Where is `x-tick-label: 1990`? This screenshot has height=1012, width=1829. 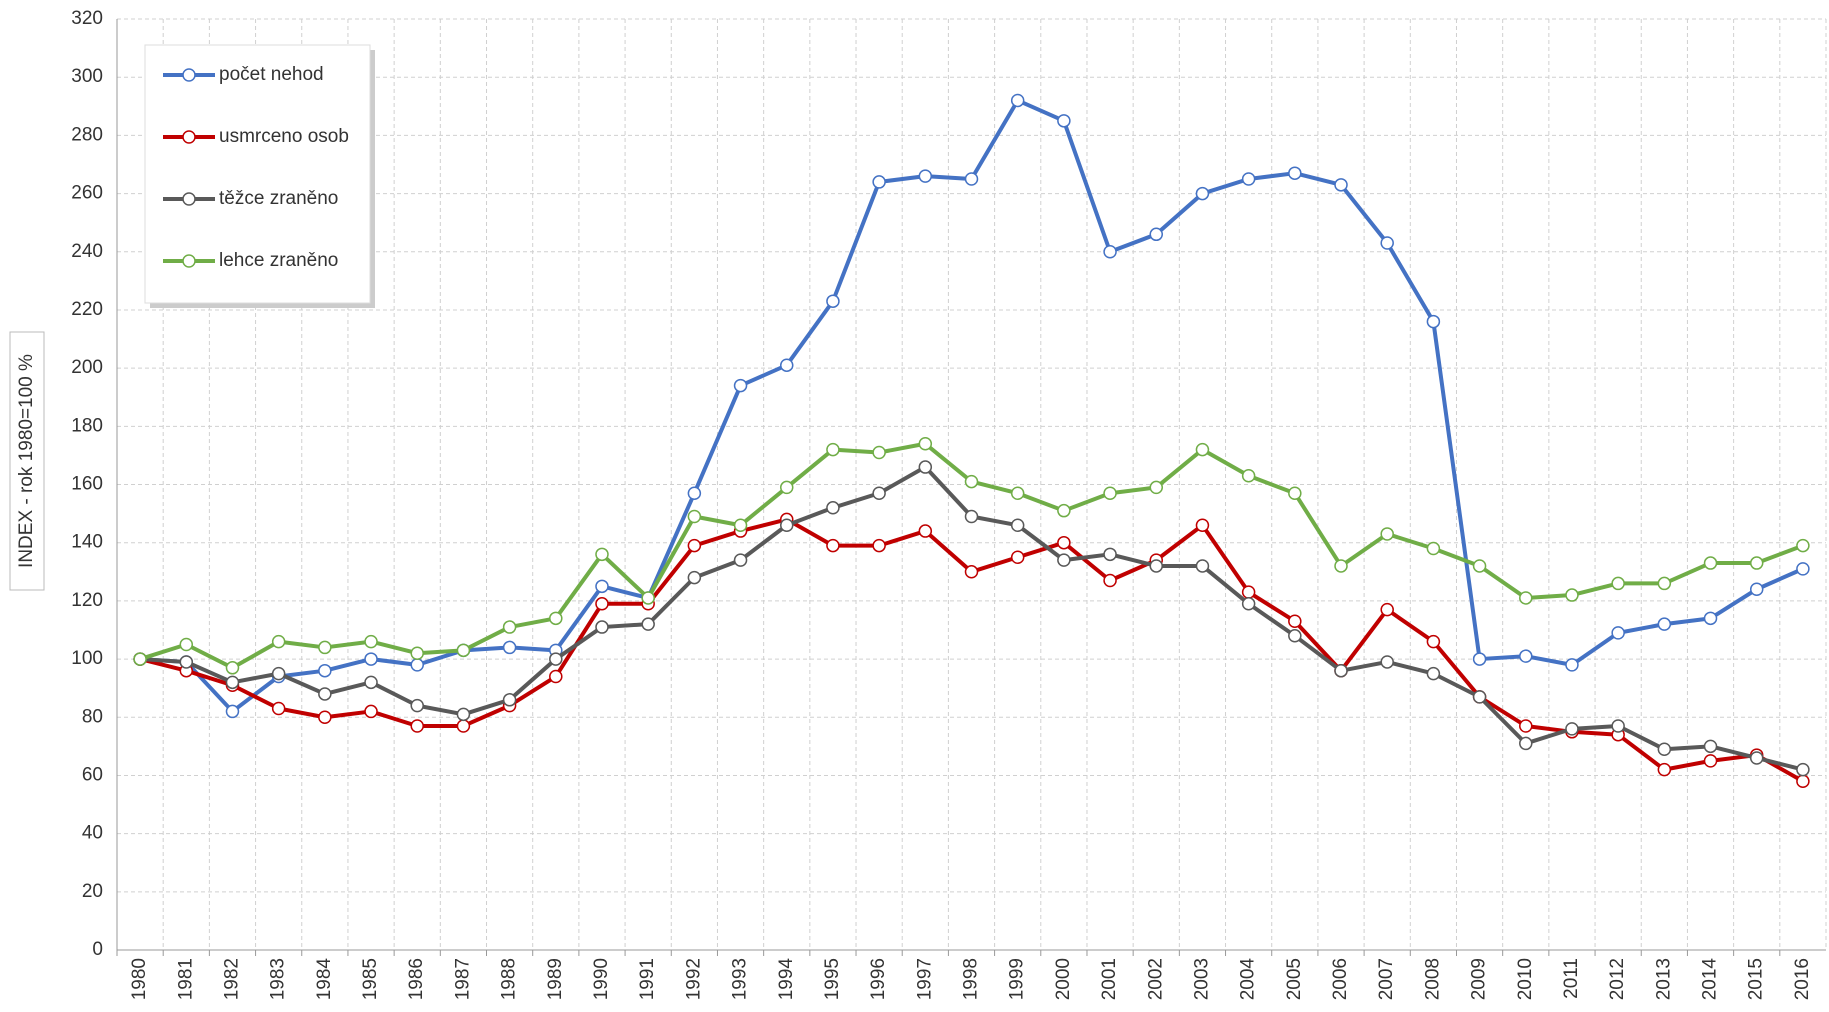
x-tick-label: 1990 is located at coordinates (601, 979).